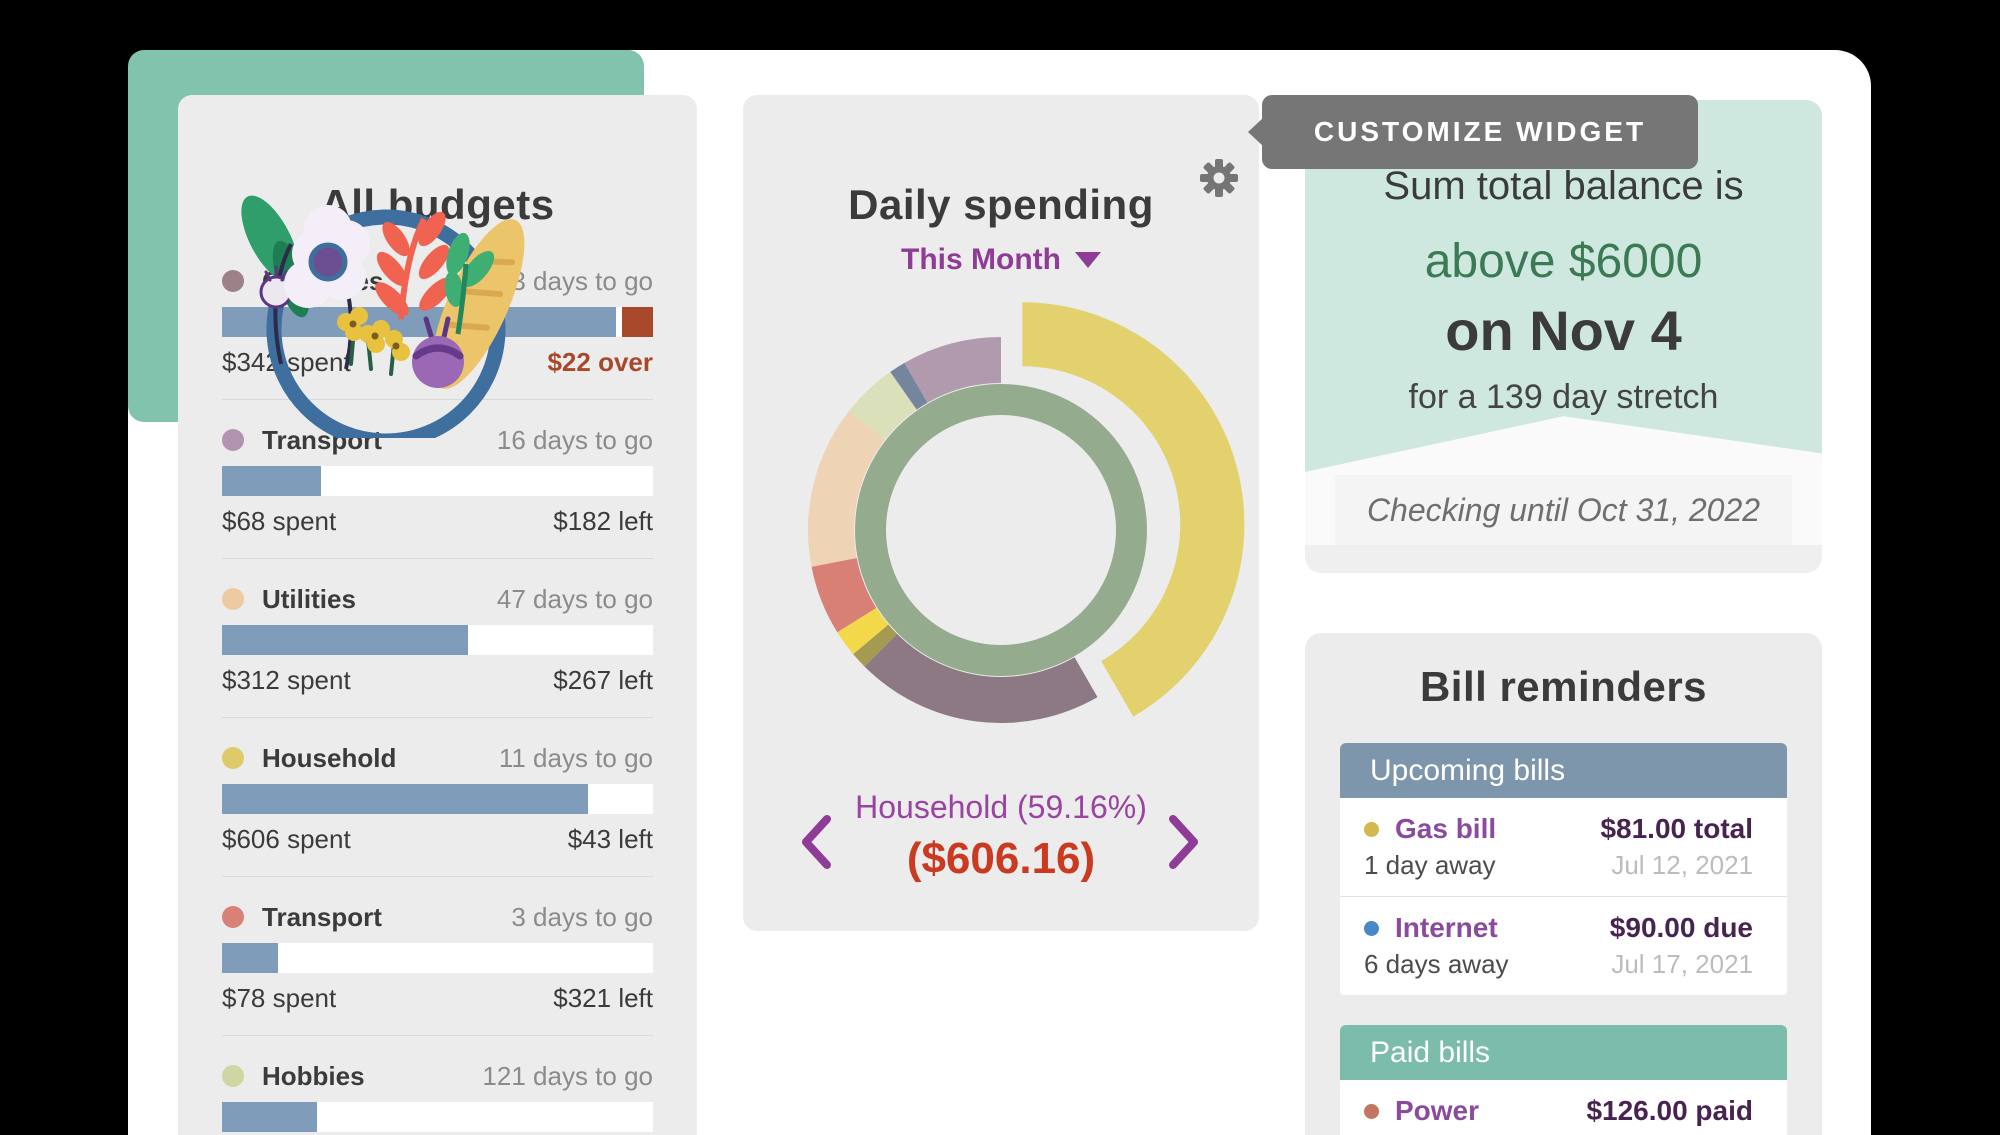  Describe the element at coordinates (1001, 204) in the screenshot. I see `spending-title: Daily spending` at that location.